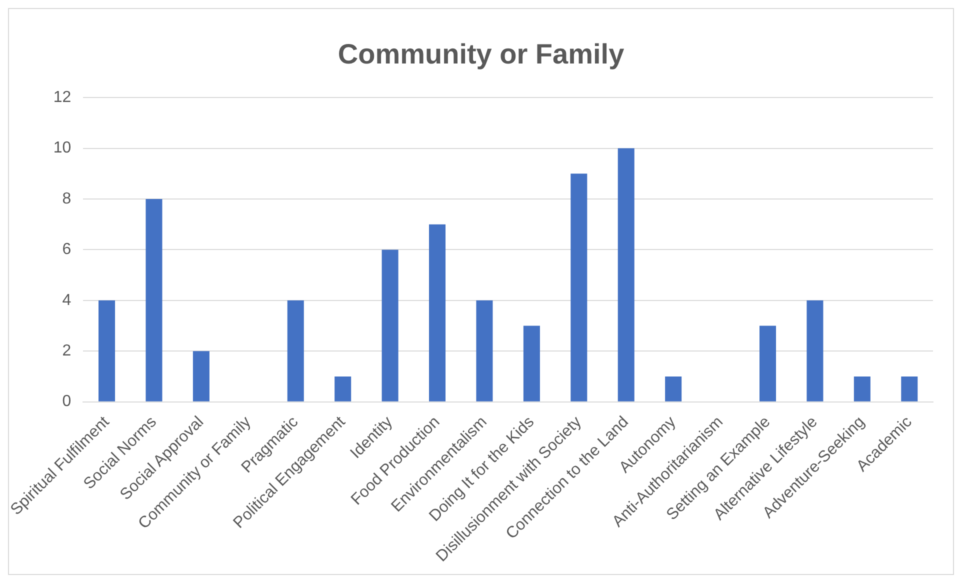 This screenshot has height=581, width=962. Describe the element at coordinates (67, 351) in the screenshot. I see `y-tick-label: 2` at that location.